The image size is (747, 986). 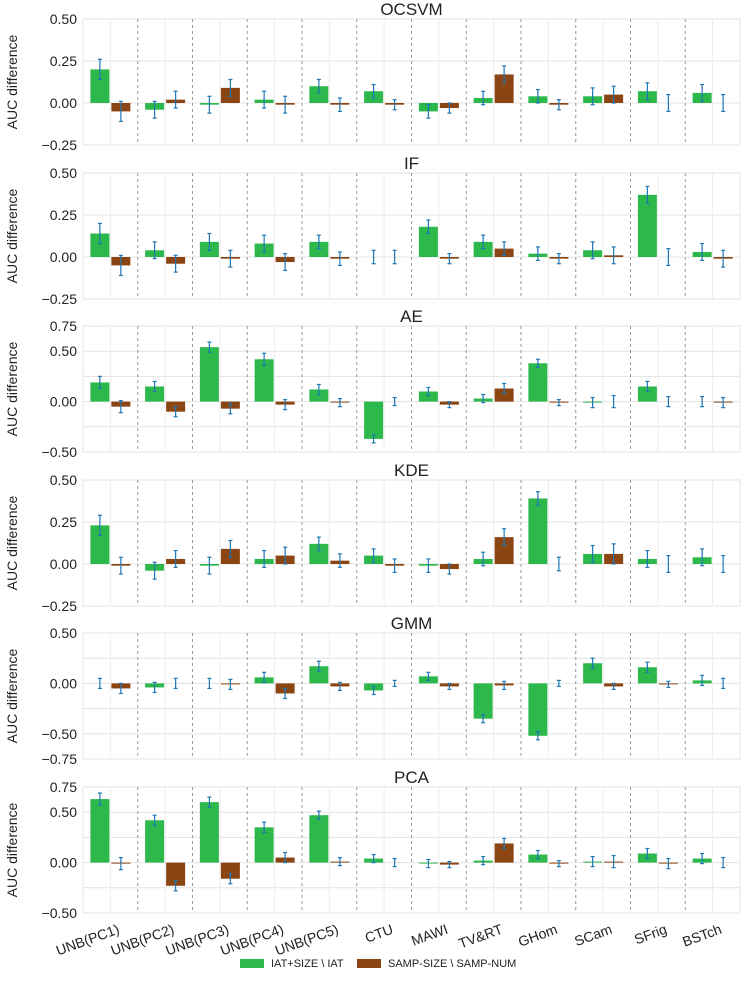 I want to click on x-tick-label: GHom, so click(x=537, y=935).